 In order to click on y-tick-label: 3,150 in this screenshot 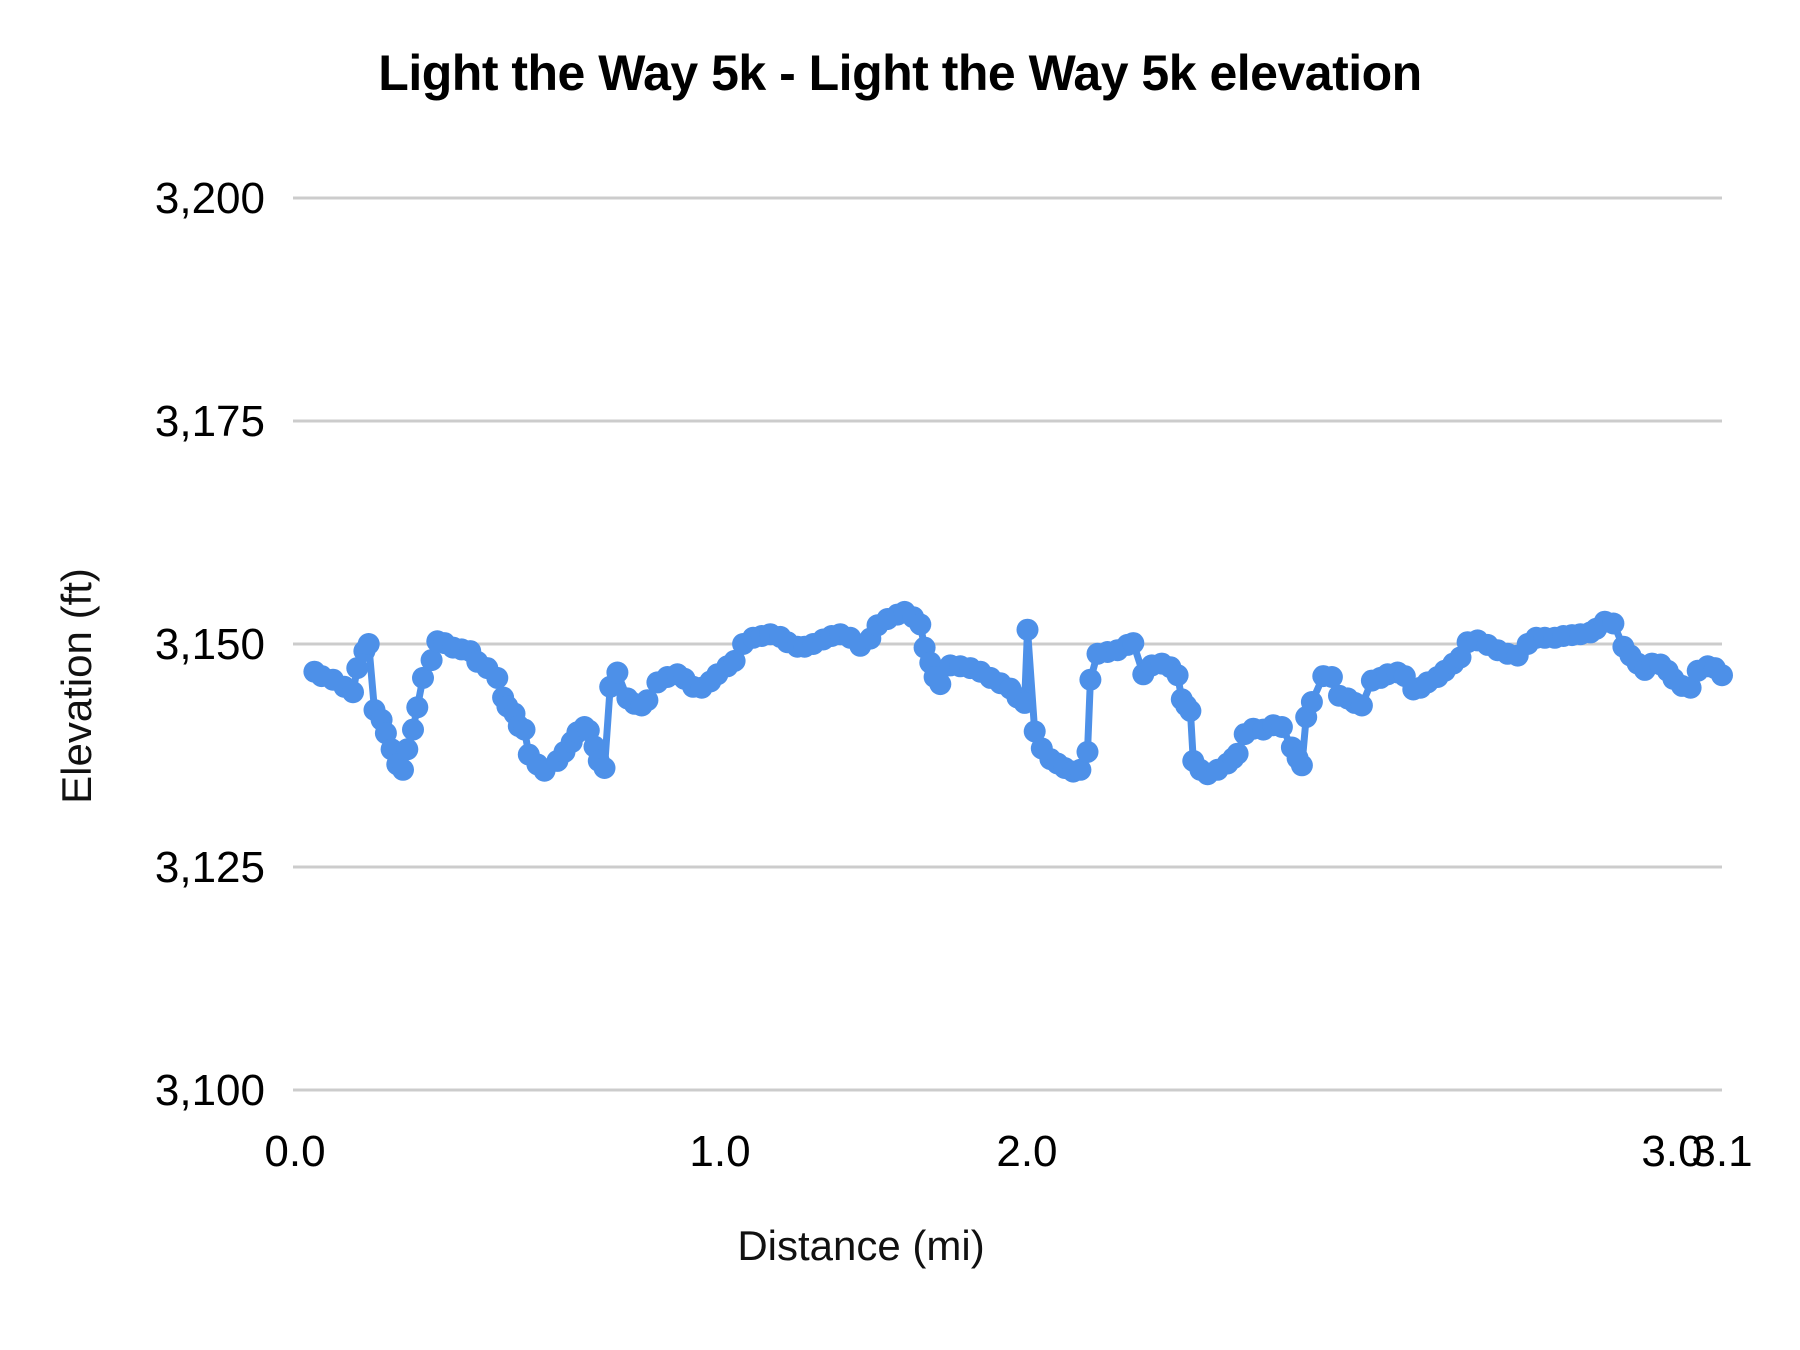, I will do `click(210, 644)`.